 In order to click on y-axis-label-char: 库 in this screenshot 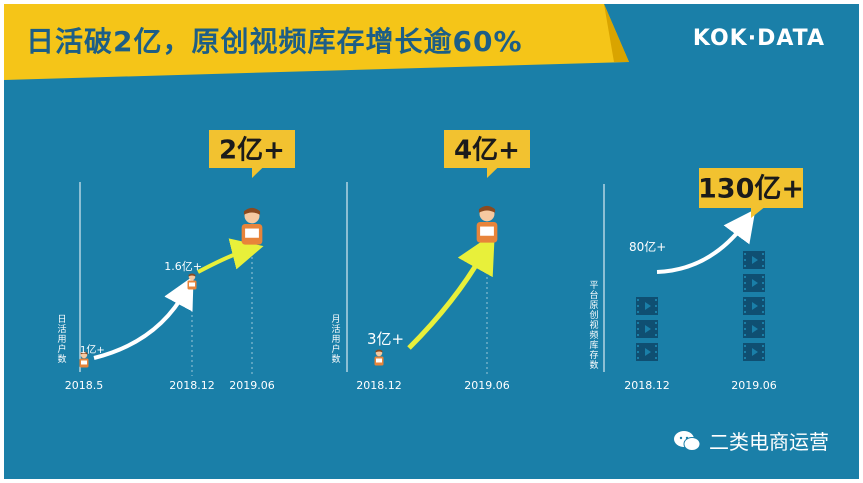, I will do `click(593, 345)`.